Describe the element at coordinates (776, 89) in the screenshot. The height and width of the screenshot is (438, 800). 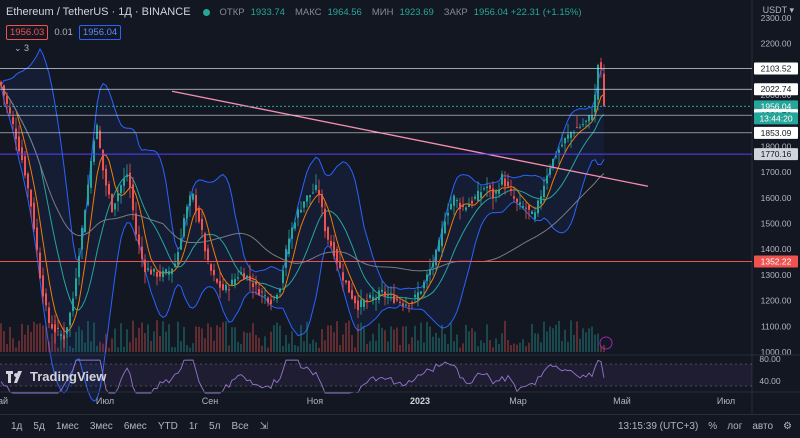
I see `level-tag` at that location.